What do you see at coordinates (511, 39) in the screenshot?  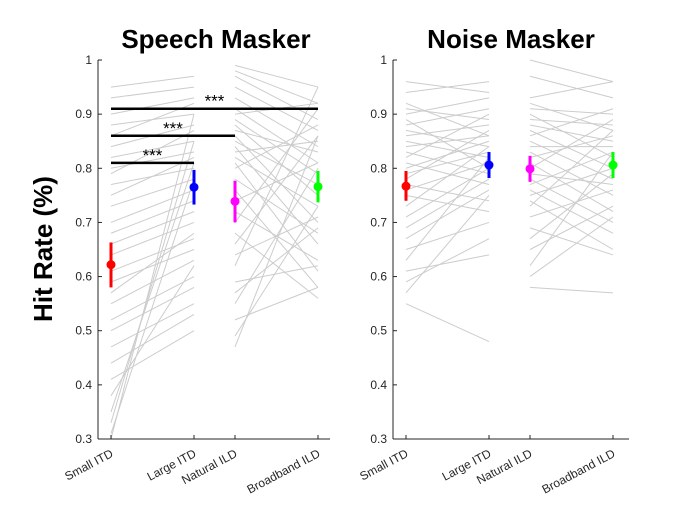 I see `noise-masker-title: Noise Masker` at bounding box center [511, 39].